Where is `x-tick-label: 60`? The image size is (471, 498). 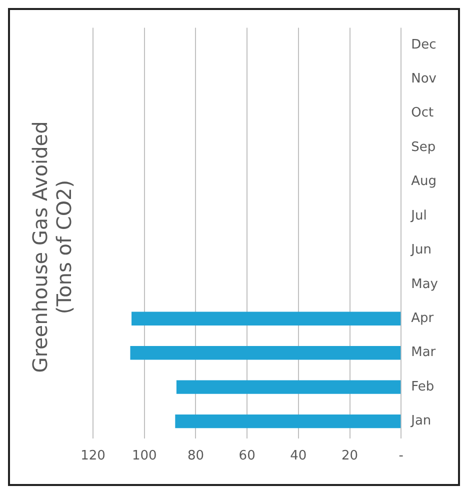
x-tick-label: 60 is located at coordinates (247, 456).